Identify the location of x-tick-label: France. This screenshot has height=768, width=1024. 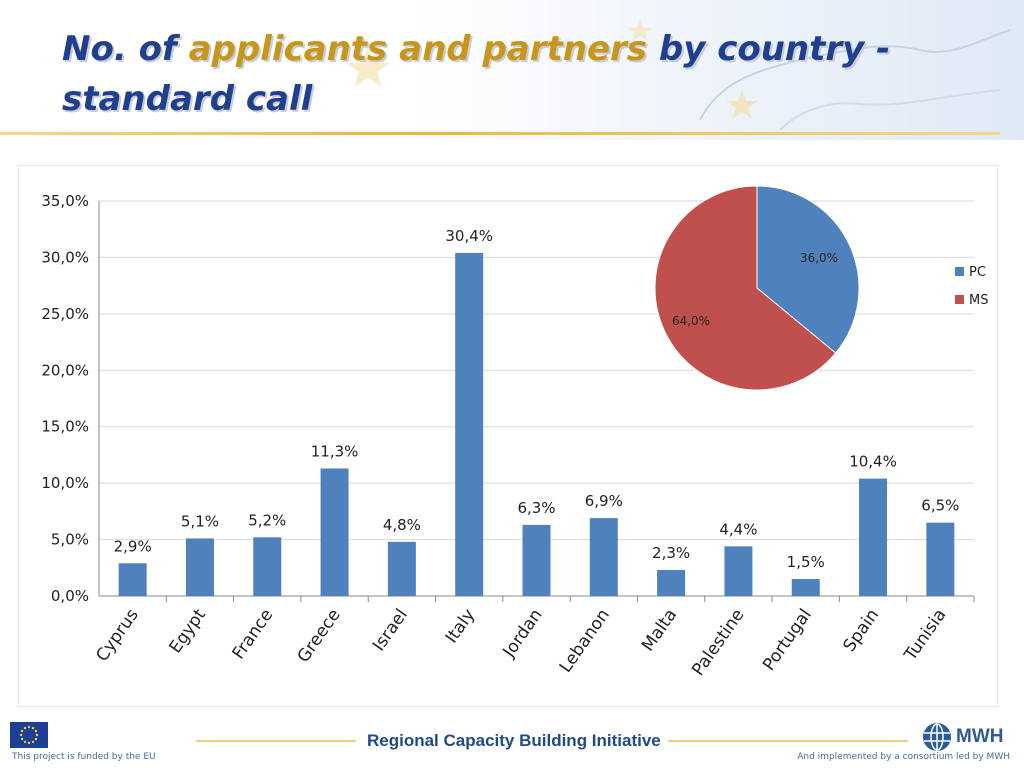
(253, 634).